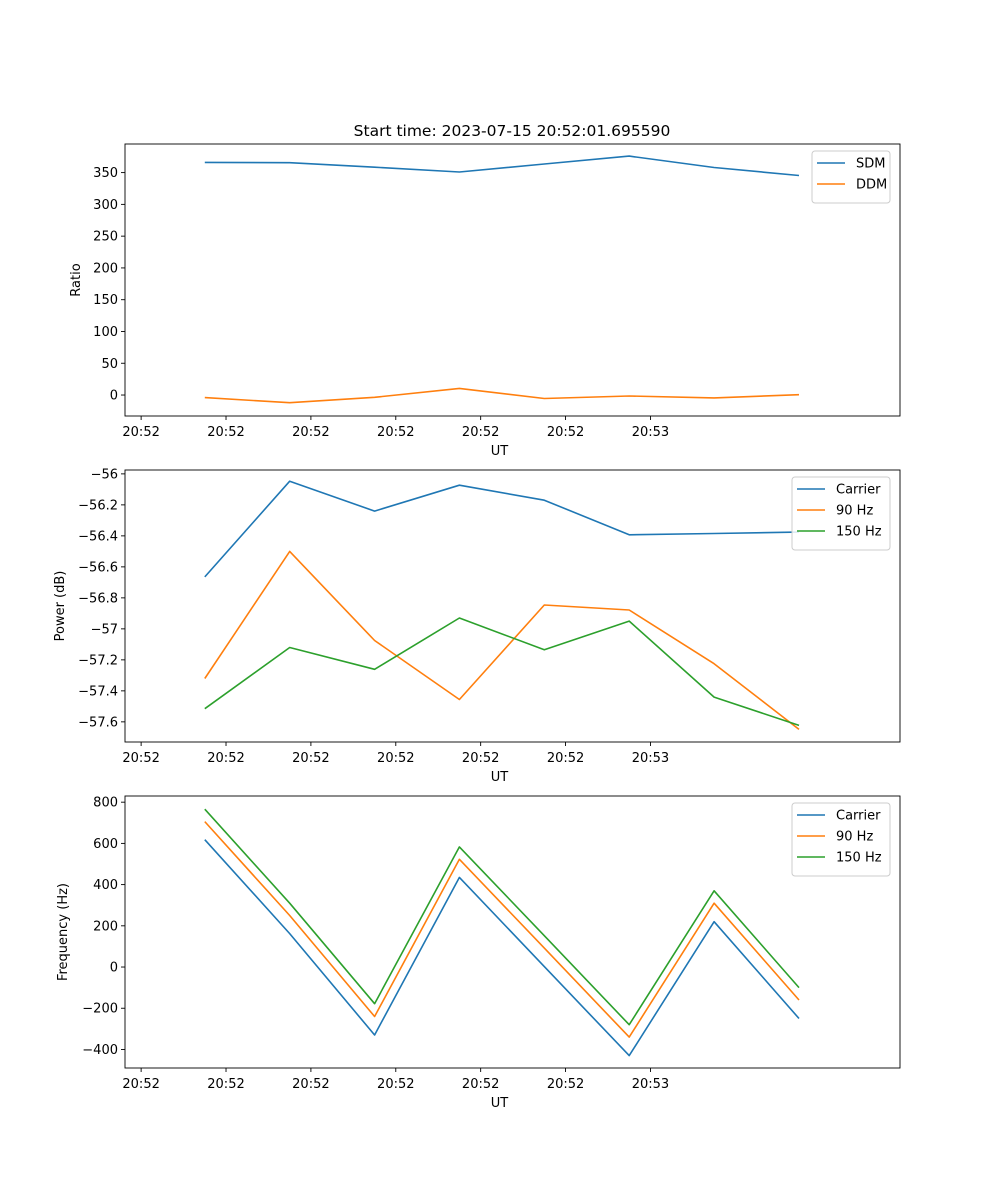 The image size is (1000, 1200). What do you see at coordinates (105, 173) in the screenshot?
I see `y-tick-label: 350` at bounding box center [105, 173].